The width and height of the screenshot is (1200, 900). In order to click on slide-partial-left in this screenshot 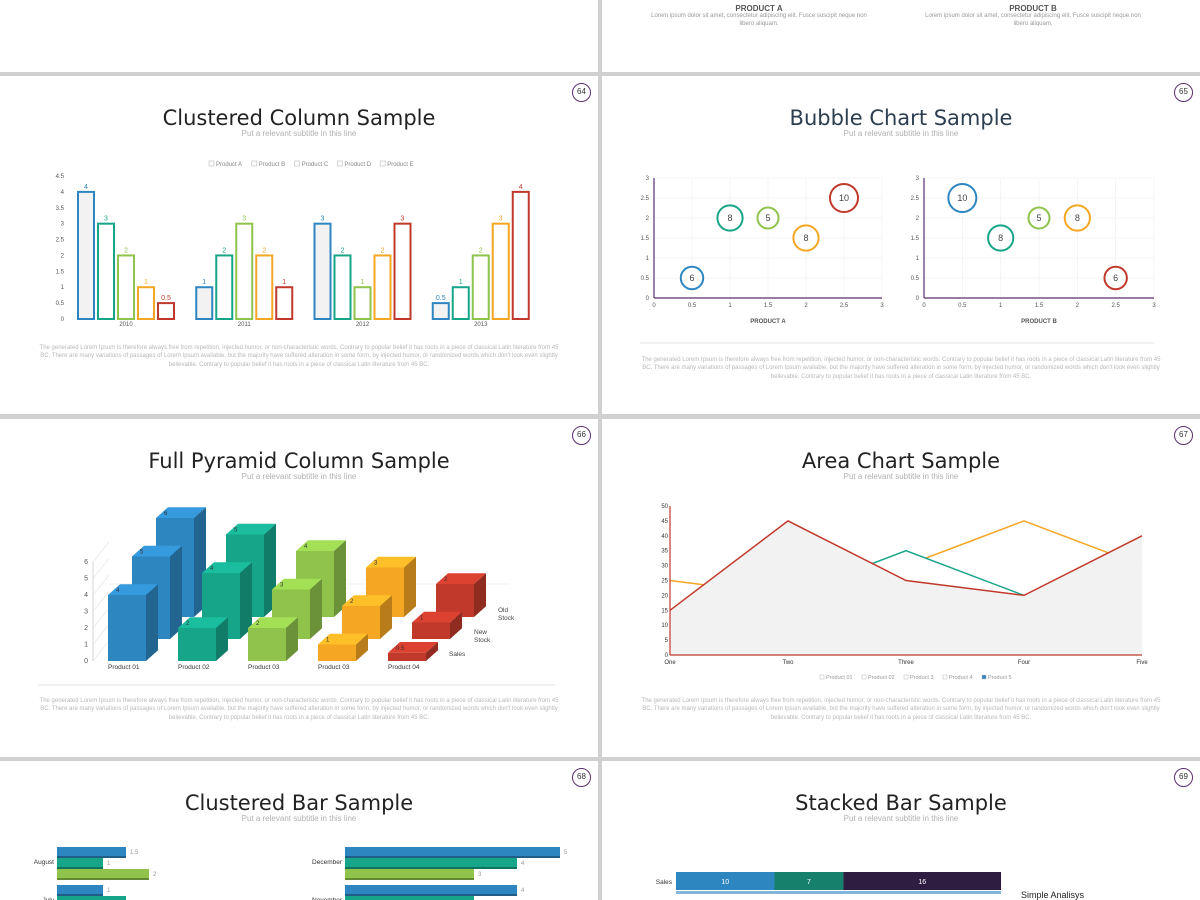, I will do `click(299, 36)`.